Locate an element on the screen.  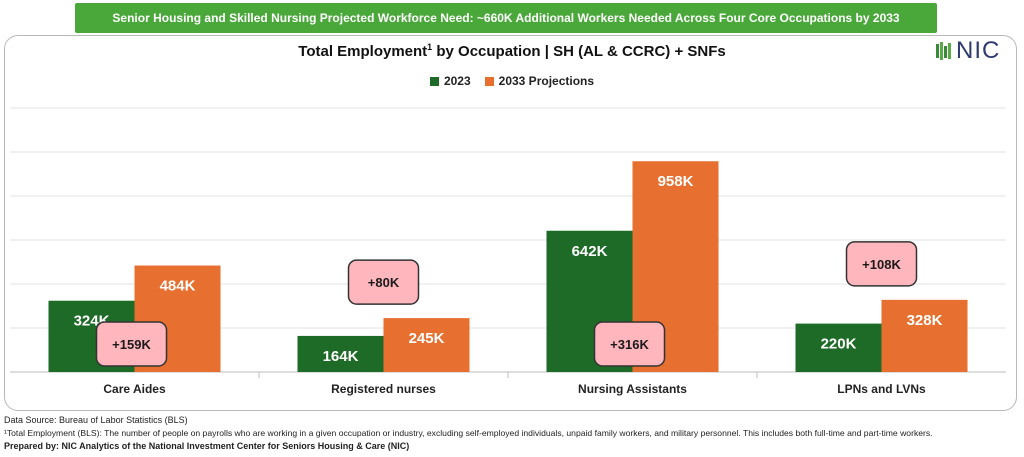
chart-legend: 2023 2033 Projections is located at coordinates (512, 81).